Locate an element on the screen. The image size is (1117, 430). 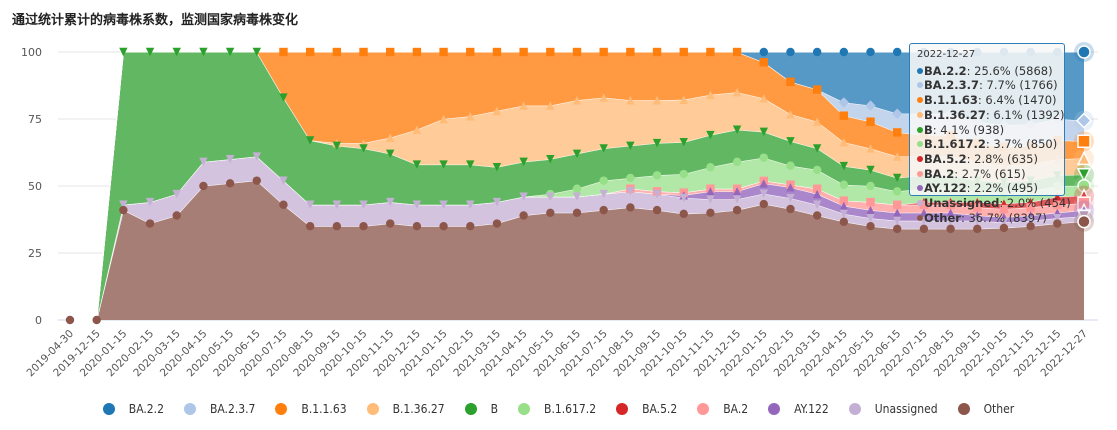
legend-item-b: B is located at coordinates (481, 409).